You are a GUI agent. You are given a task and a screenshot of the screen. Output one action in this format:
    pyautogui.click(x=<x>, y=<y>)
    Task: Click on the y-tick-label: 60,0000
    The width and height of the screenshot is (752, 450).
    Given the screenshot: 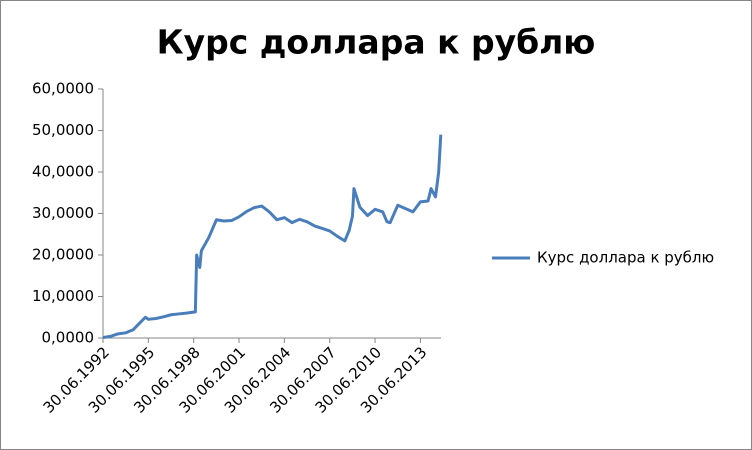 What is the action you would take?
    pyautogui.click(x=63, y=89)
    